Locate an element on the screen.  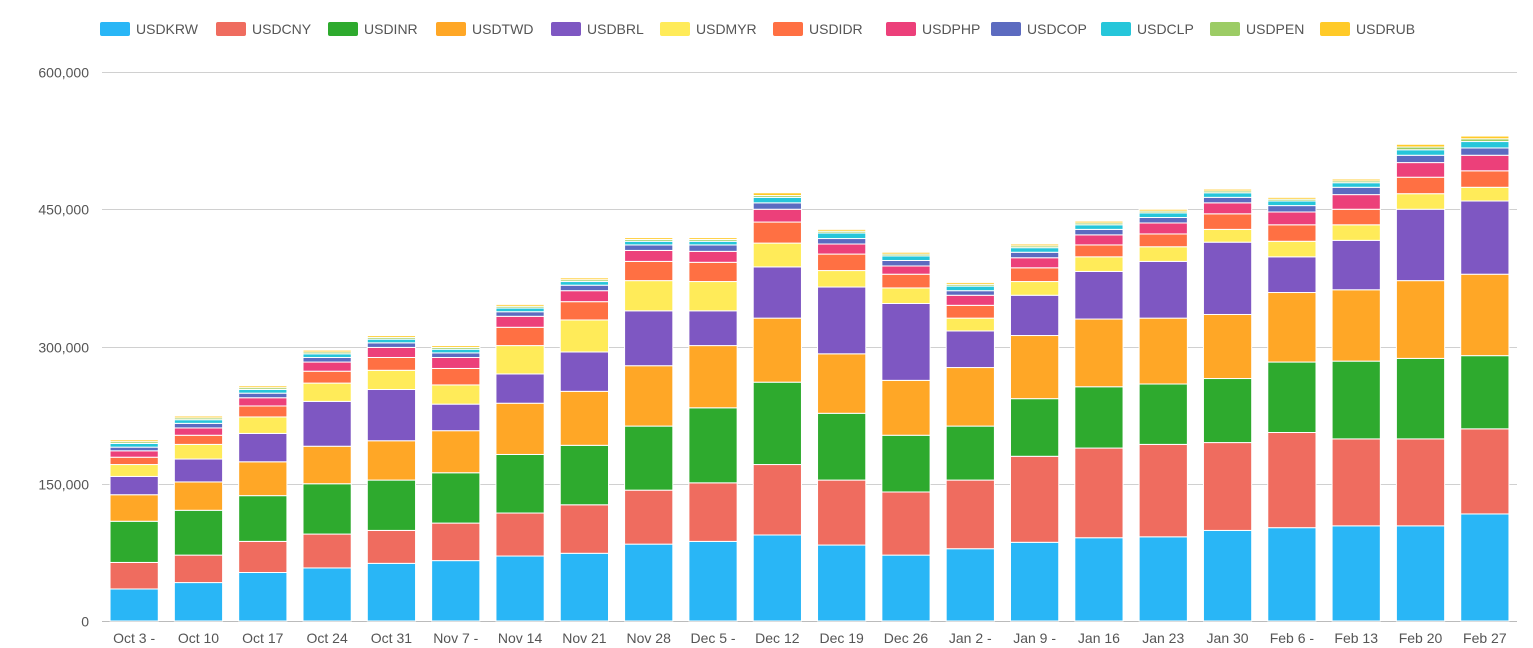
legend-item-usdphp: USDPHP is located at coordinates (933, 29).